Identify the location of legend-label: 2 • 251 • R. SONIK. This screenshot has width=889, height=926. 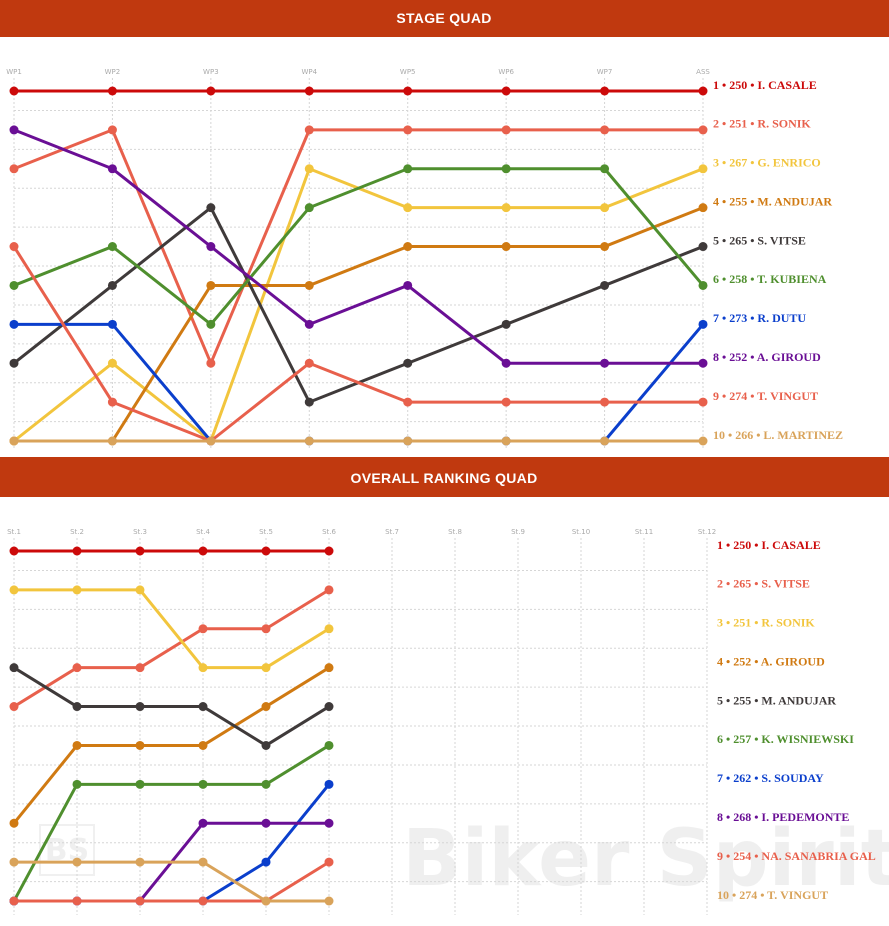
(762, 124).